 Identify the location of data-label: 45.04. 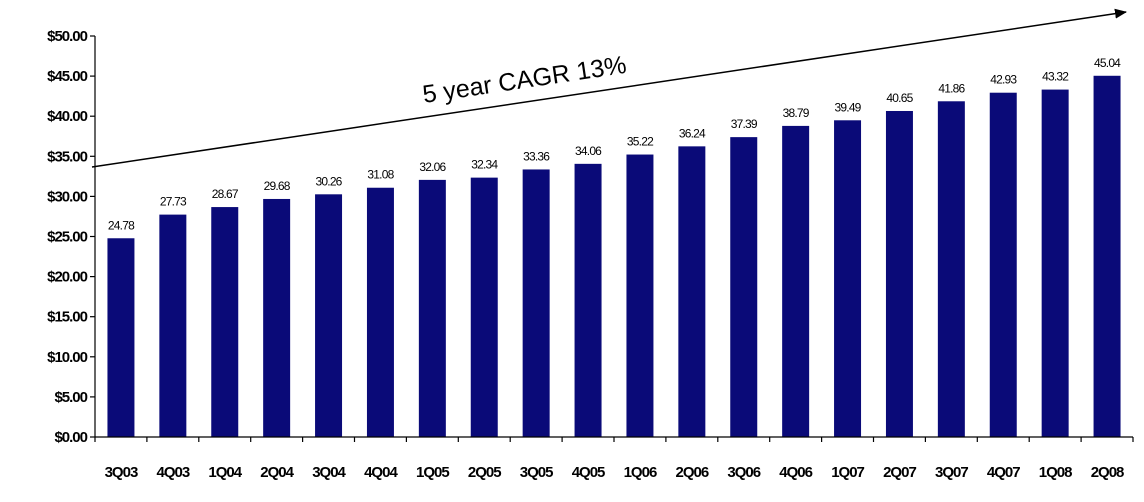
(1107, 63).